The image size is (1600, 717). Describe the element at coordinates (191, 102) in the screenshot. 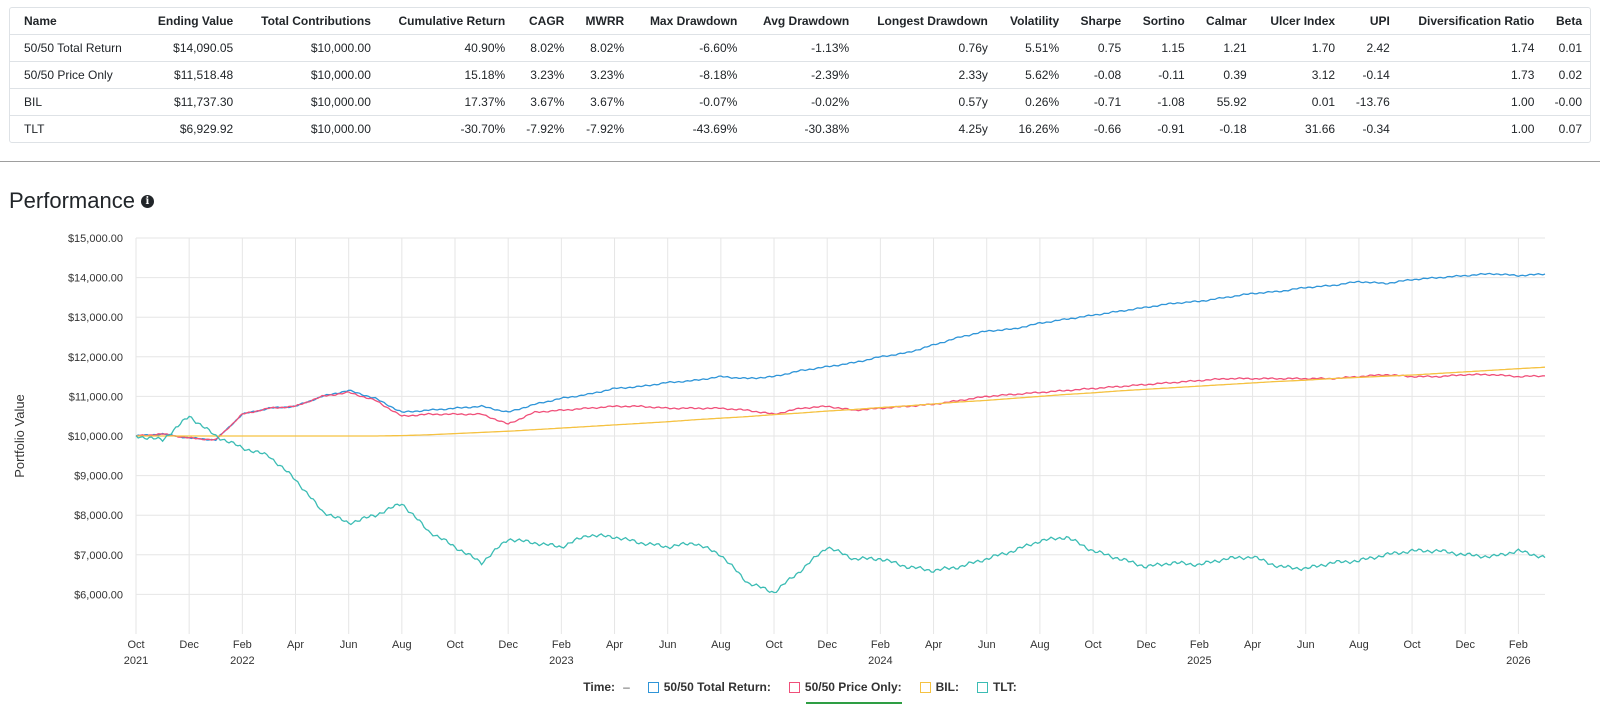

I see `table-cell: $11,737.30` at that location.